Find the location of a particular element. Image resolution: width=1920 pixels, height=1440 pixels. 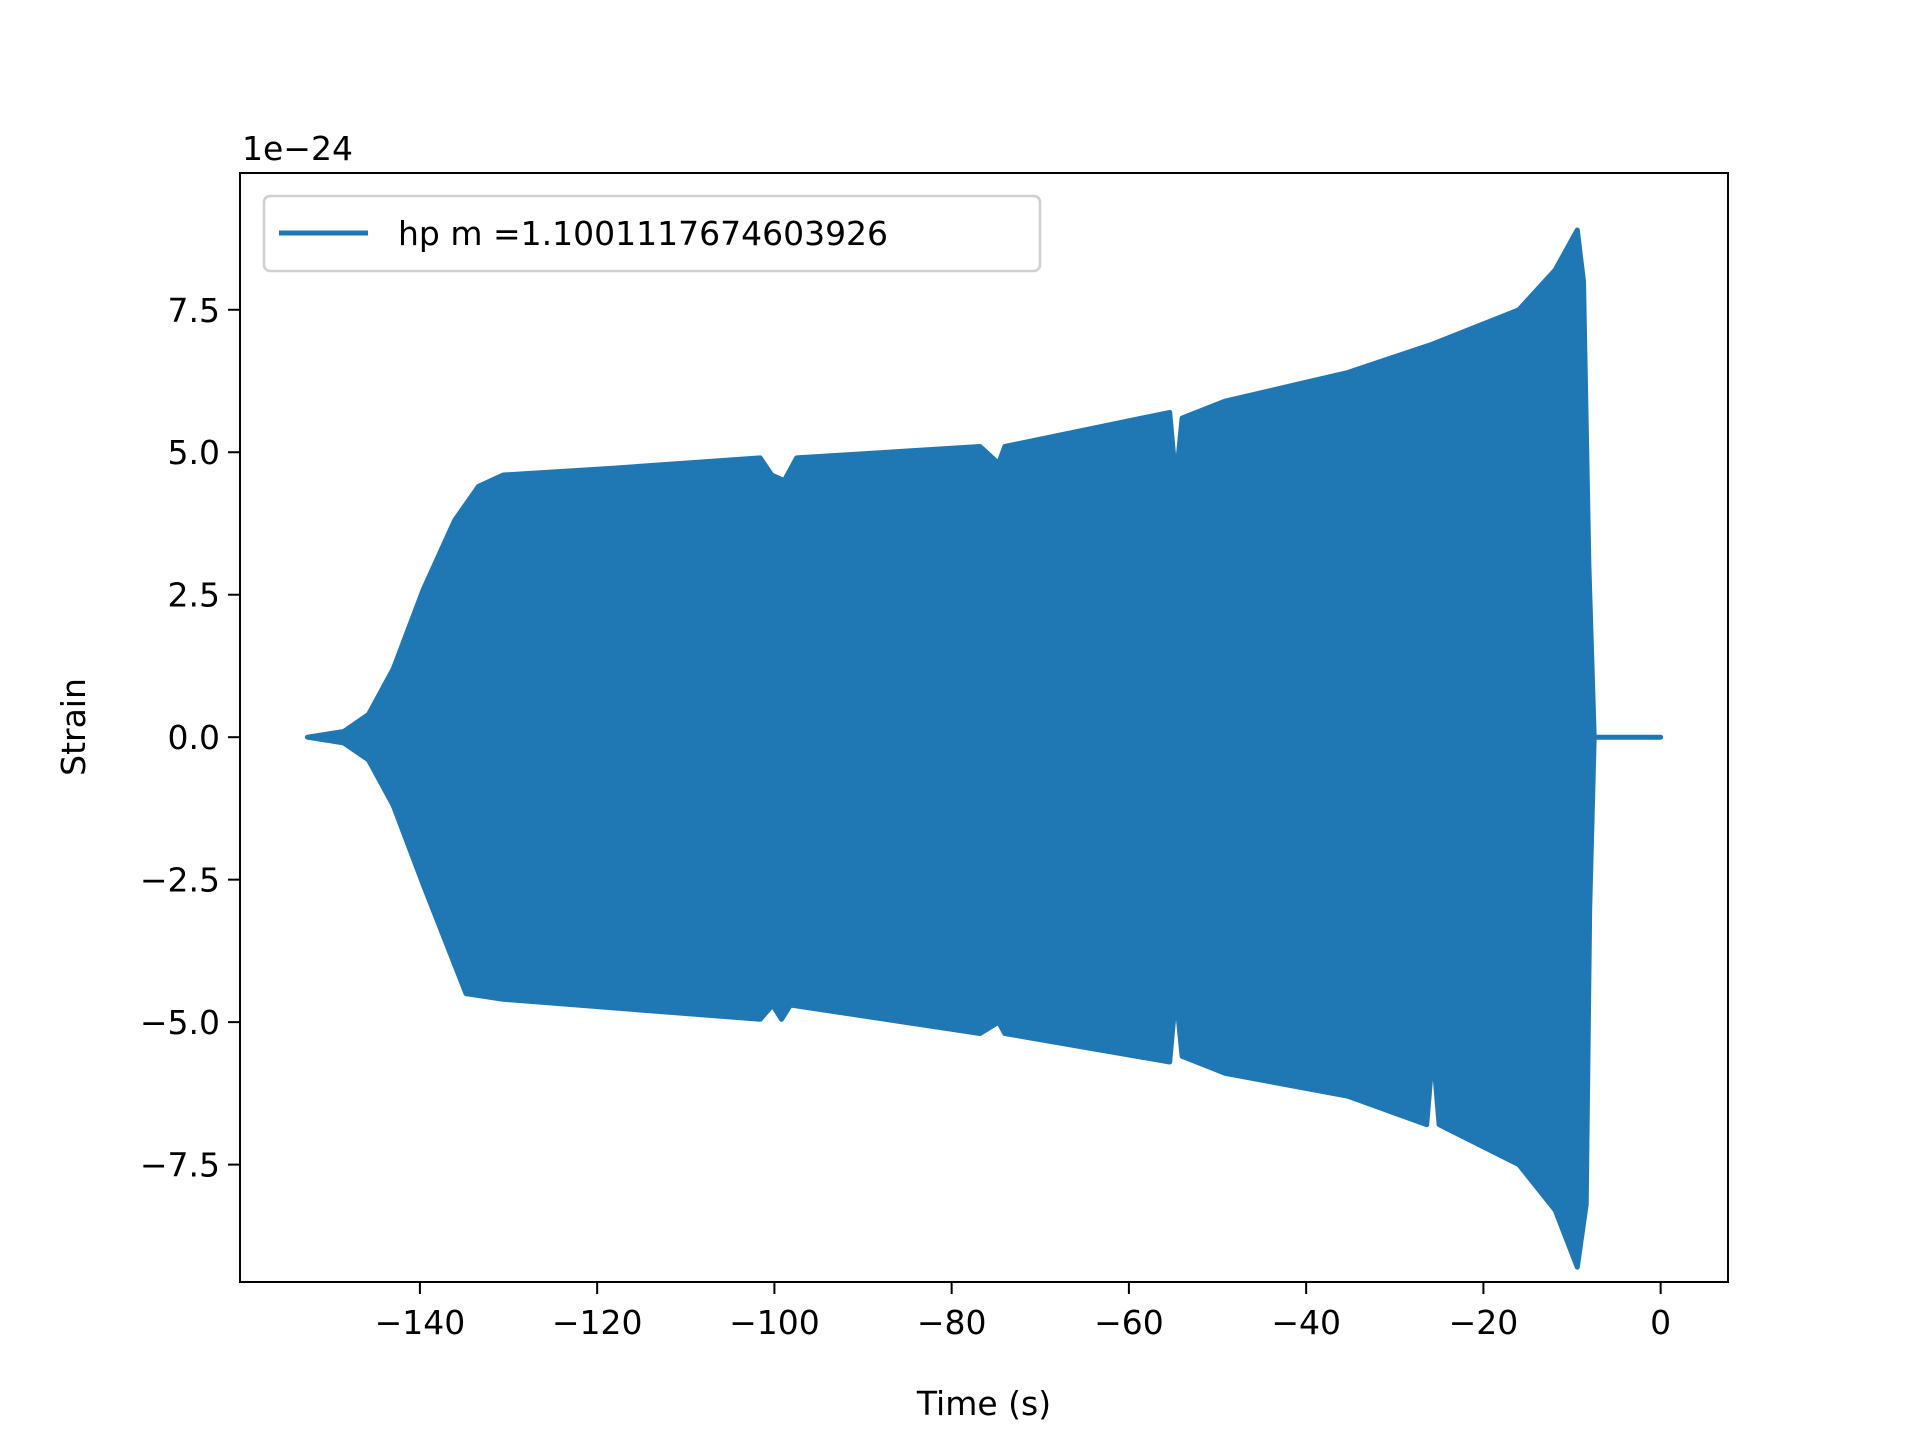

y-tick-label: 0.0 is located at coordinates (194, 737).